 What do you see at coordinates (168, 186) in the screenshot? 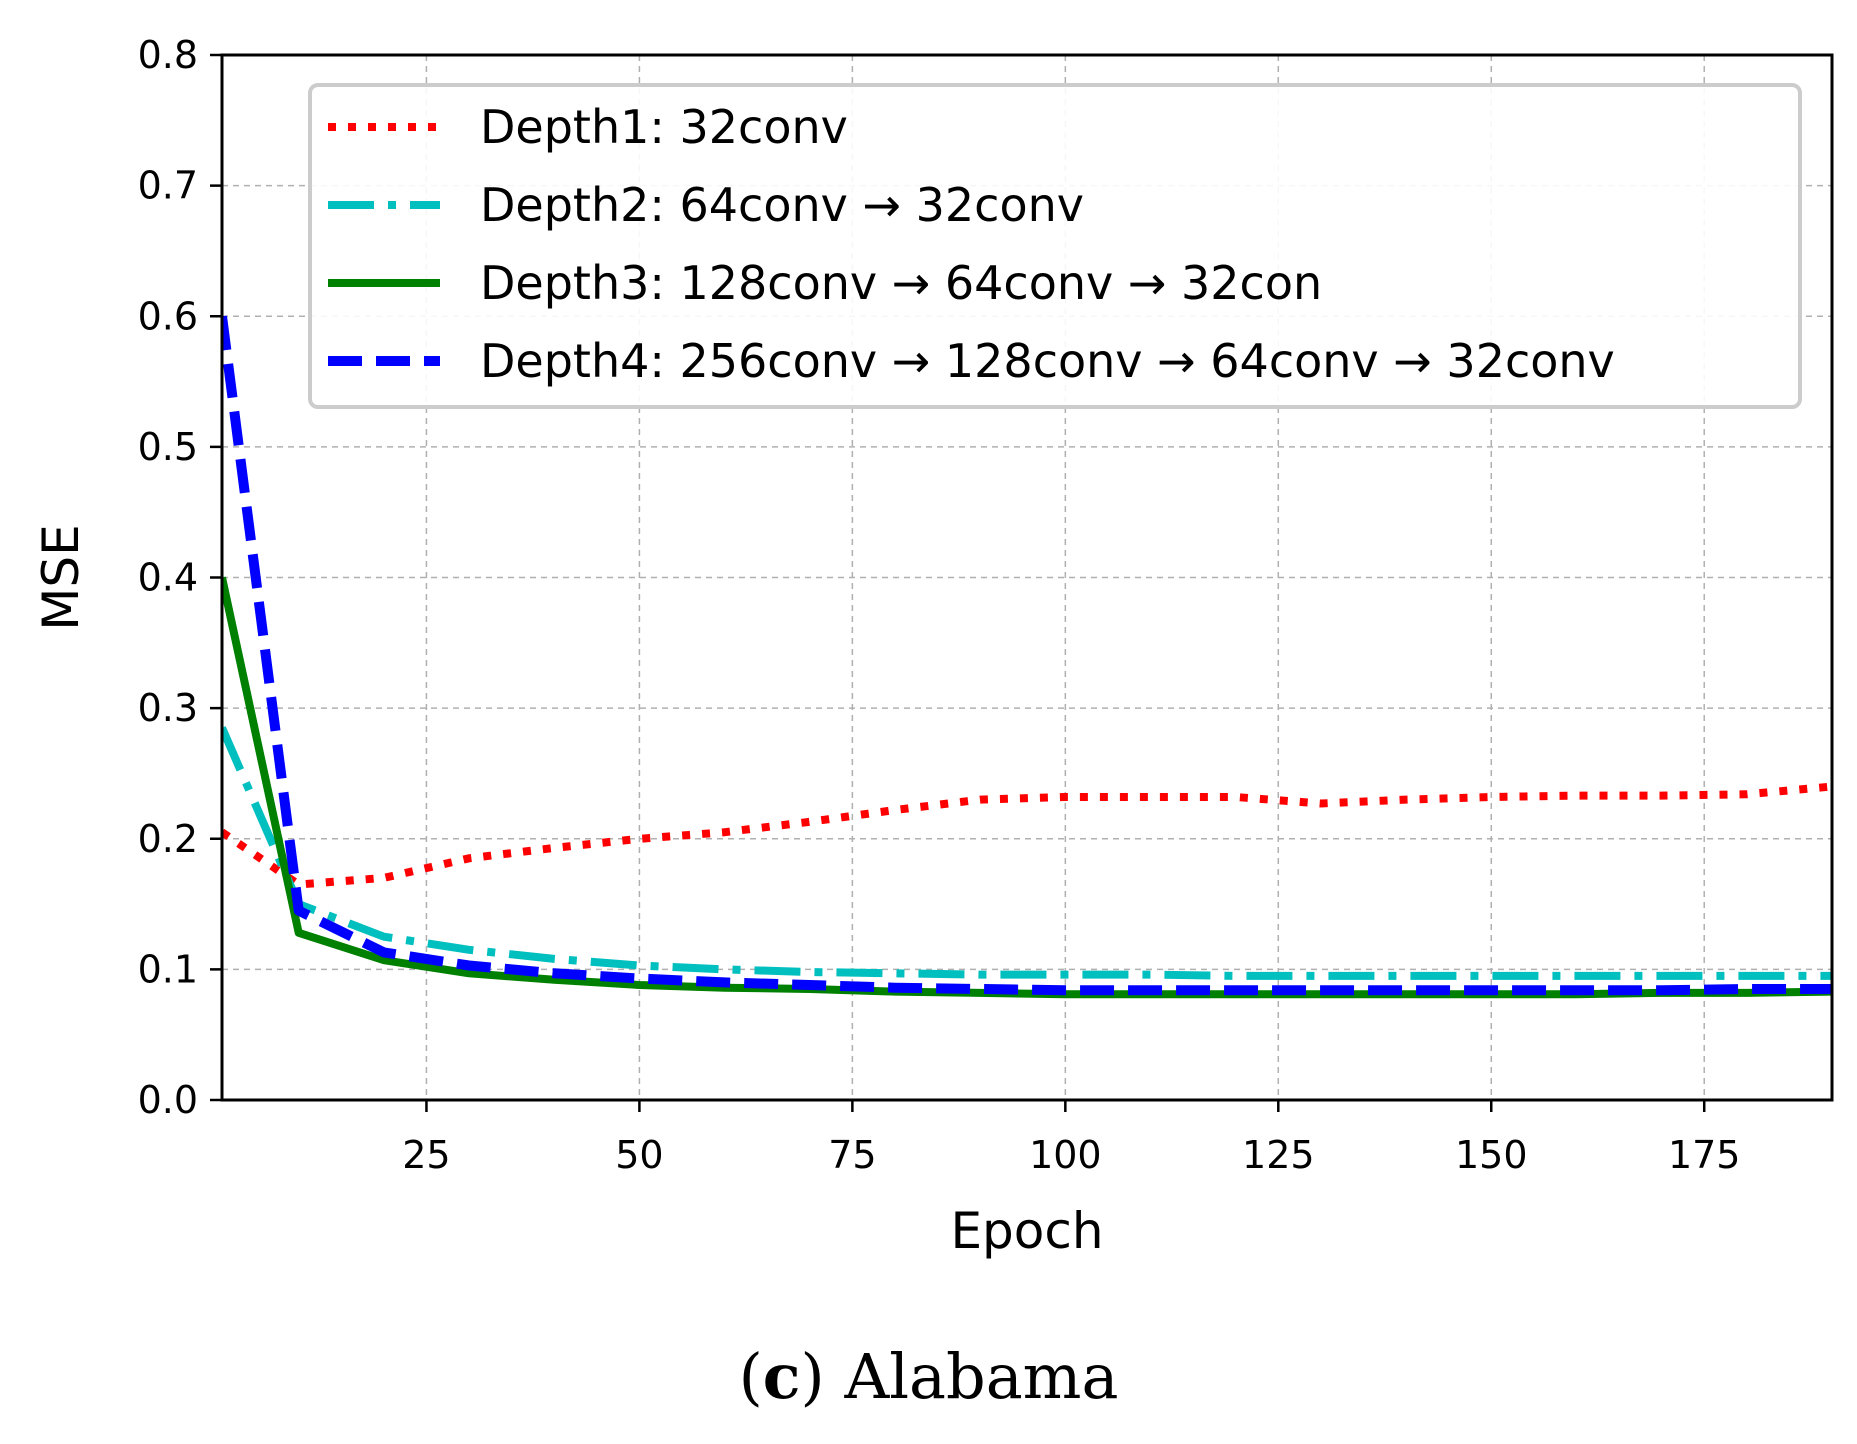
I see `y-tick-label: 0.7` at bounding box center [168, 186].